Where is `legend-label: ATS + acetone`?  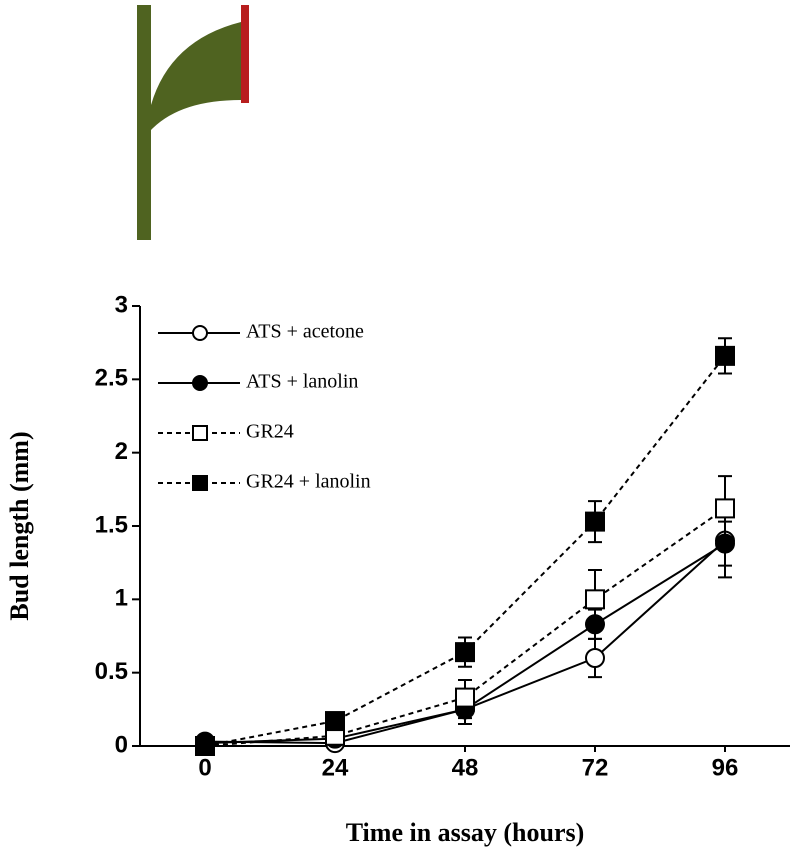 legend-label: ATS + acetone is located at coordinates (305, 332).